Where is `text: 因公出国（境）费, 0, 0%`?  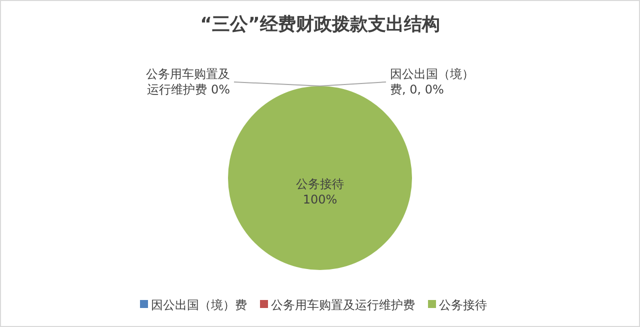 text: 因公出国（境）费, 0, 0% is located at coordinates (432, 82).